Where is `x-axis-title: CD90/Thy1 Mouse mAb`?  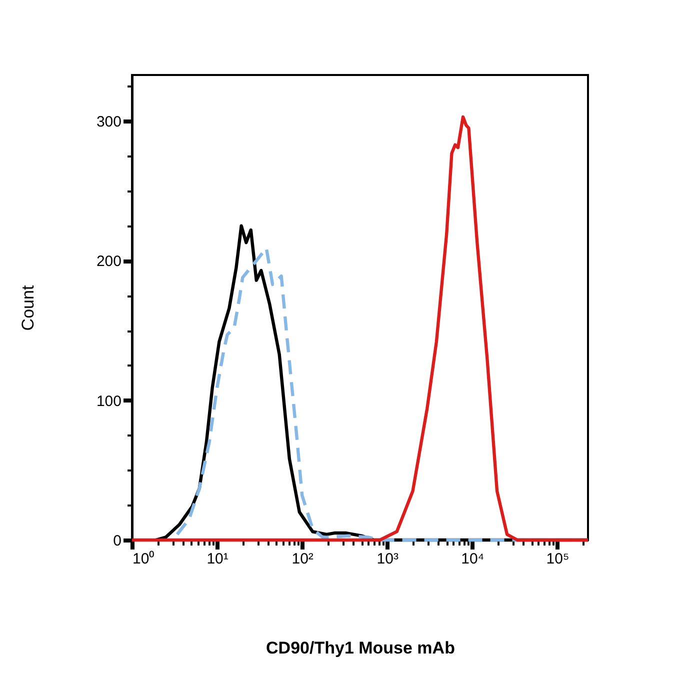 x-axis-title: CD90/Thy1 Mouse mAb is located at coordinates (360, 648).